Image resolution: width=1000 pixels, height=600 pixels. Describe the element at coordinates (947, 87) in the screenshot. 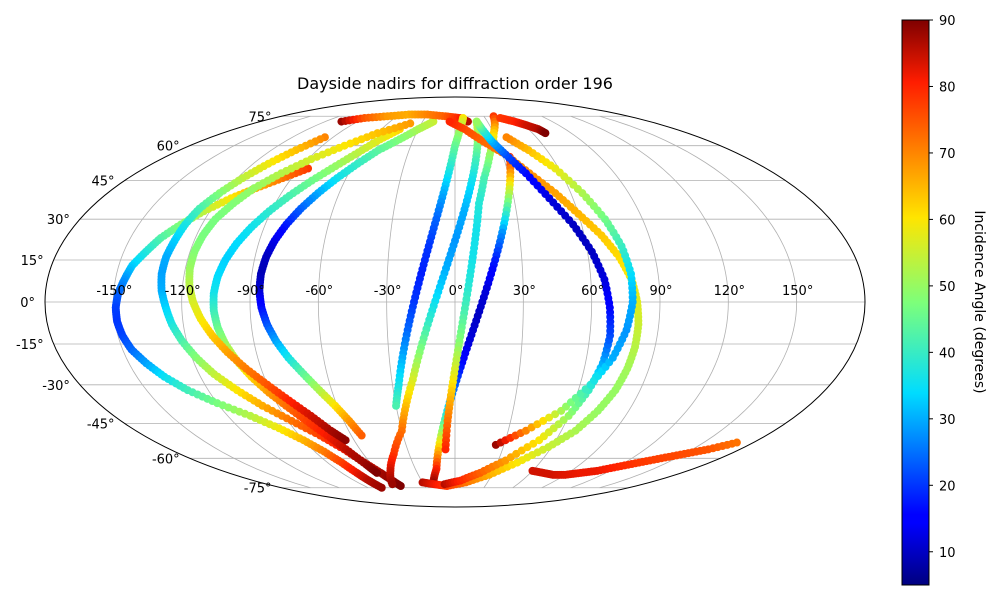

I see `colorbar-tick-label: 80` at that location.